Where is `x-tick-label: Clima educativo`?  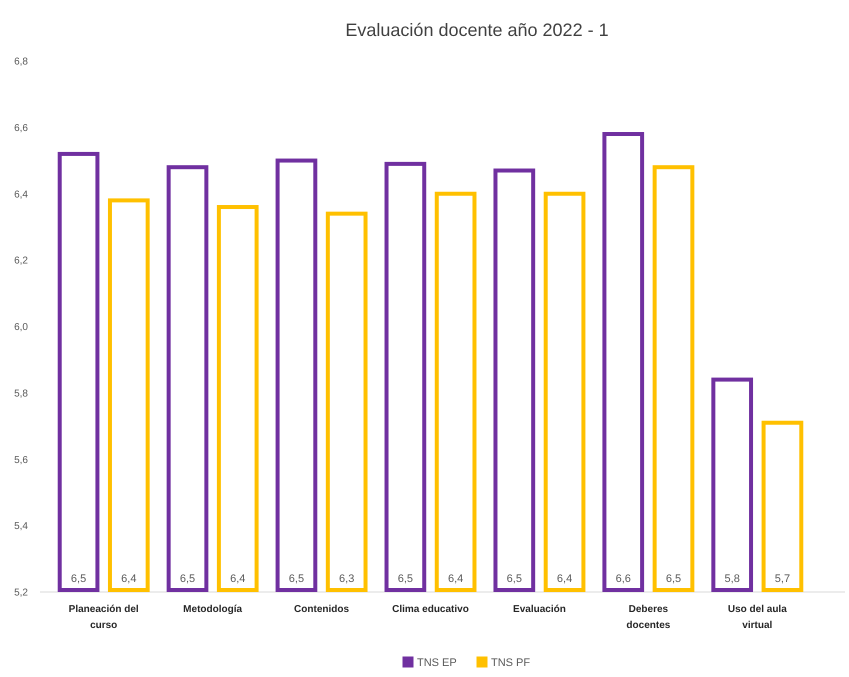 x-tick-label: Clima educativo is located at coordinates (430, 609).